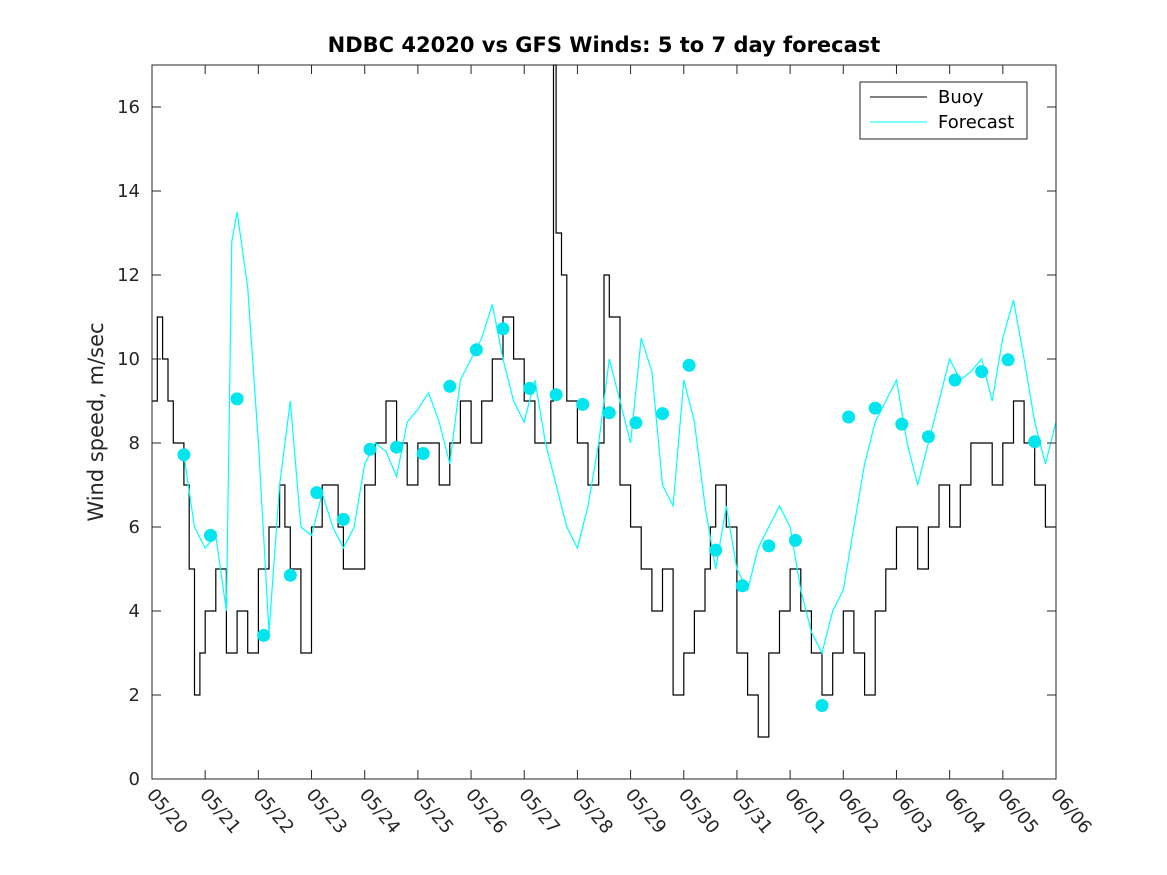  I want to click on y-axis-label: Wind speed, m/sec, so click(96, 421).